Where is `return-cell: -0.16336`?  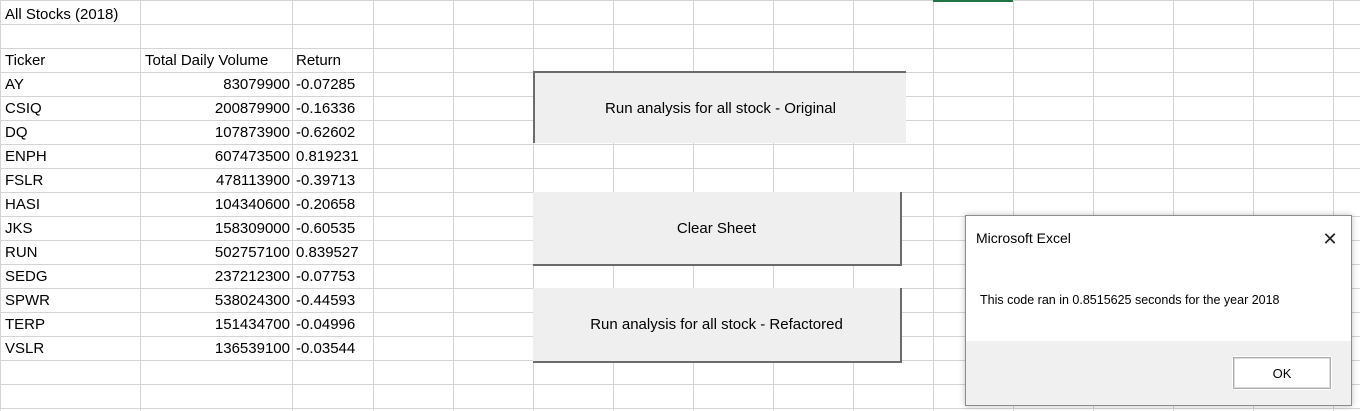 return-cell: -0.16336 is located at coordinates (326, 108).